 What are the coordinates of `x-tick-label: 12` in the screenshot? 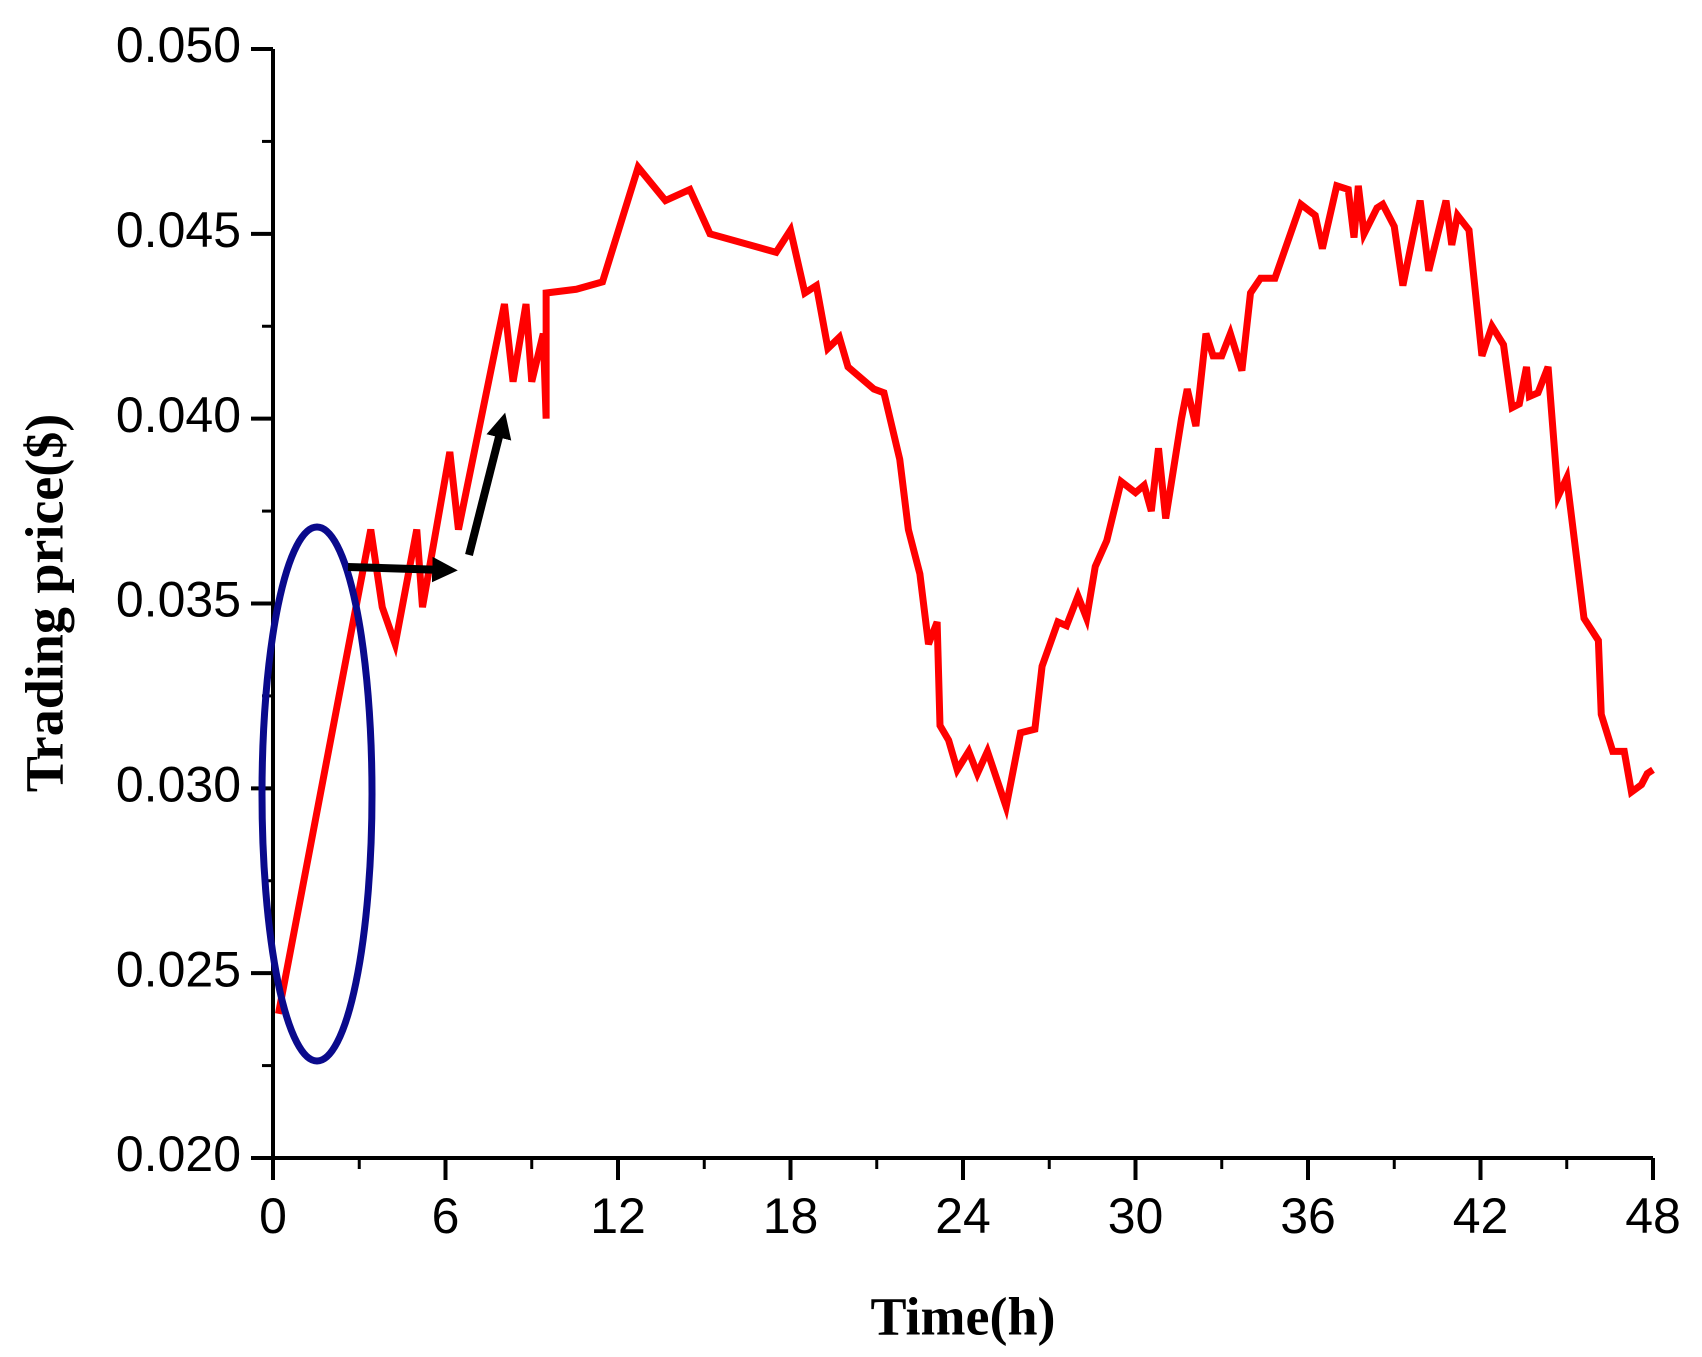 It's located at (618, 1216).